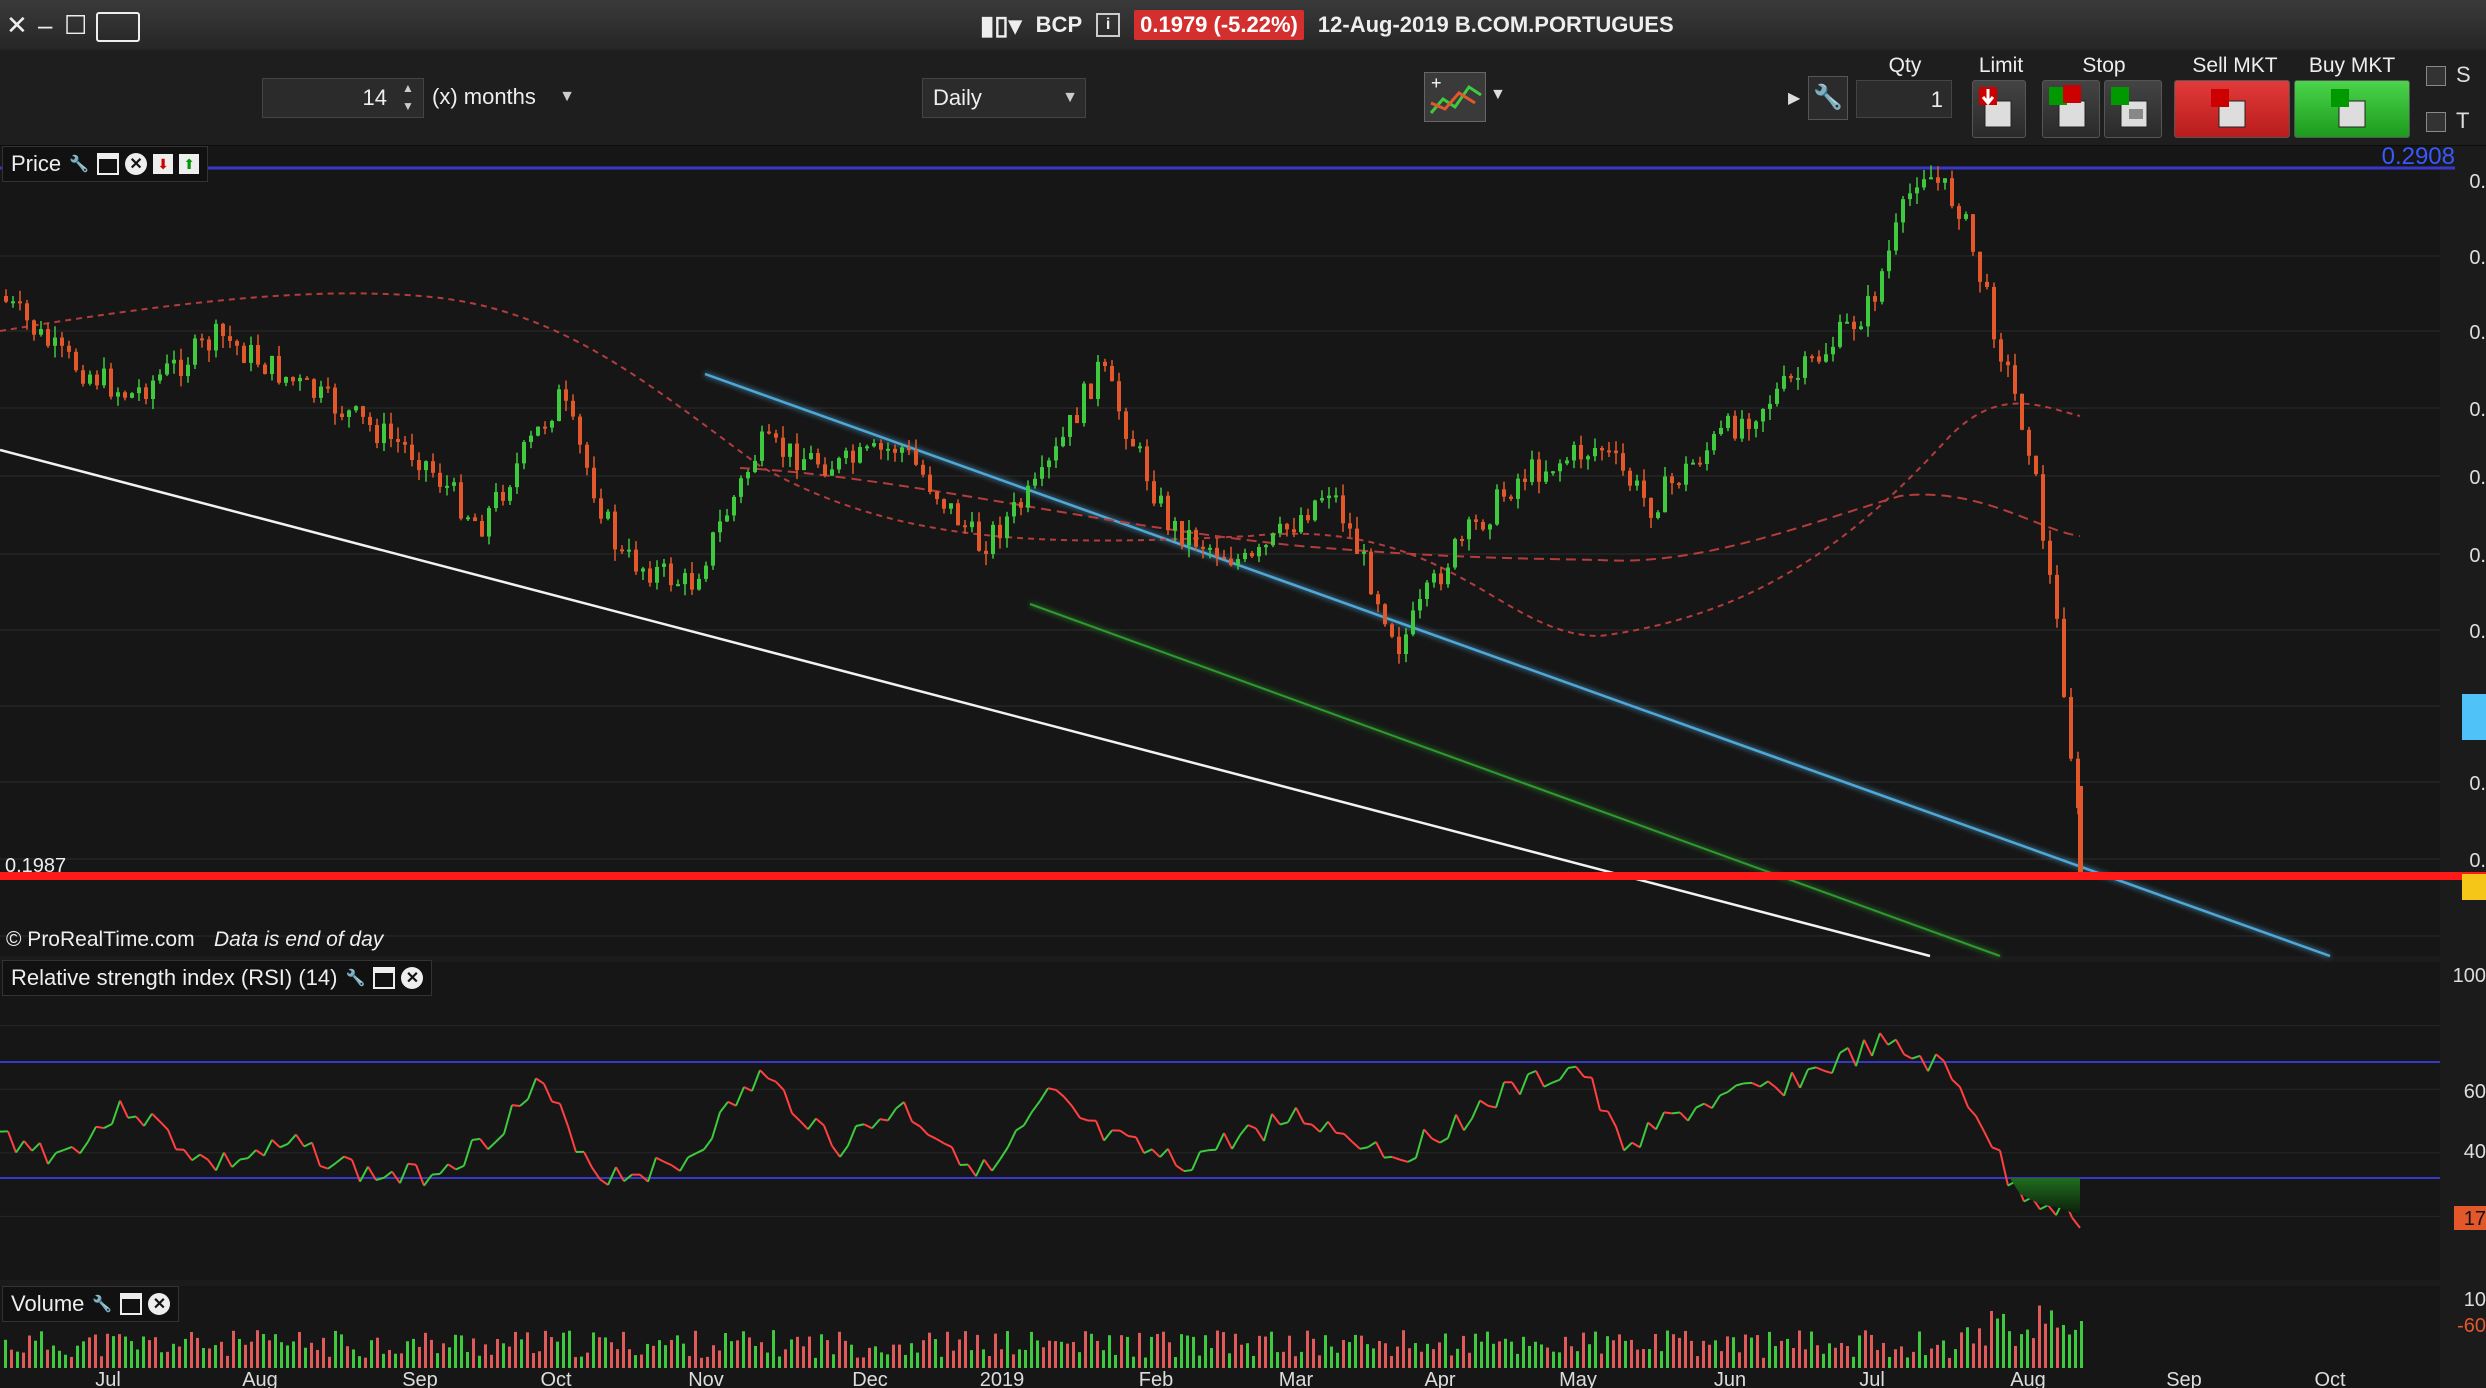 This screenshot has width=2486, height=1388. What do you see at coordinates (343, 98) in the screenshot?
I see `period-input: 14 ▲ ▼` at bounding box center [343, 98].